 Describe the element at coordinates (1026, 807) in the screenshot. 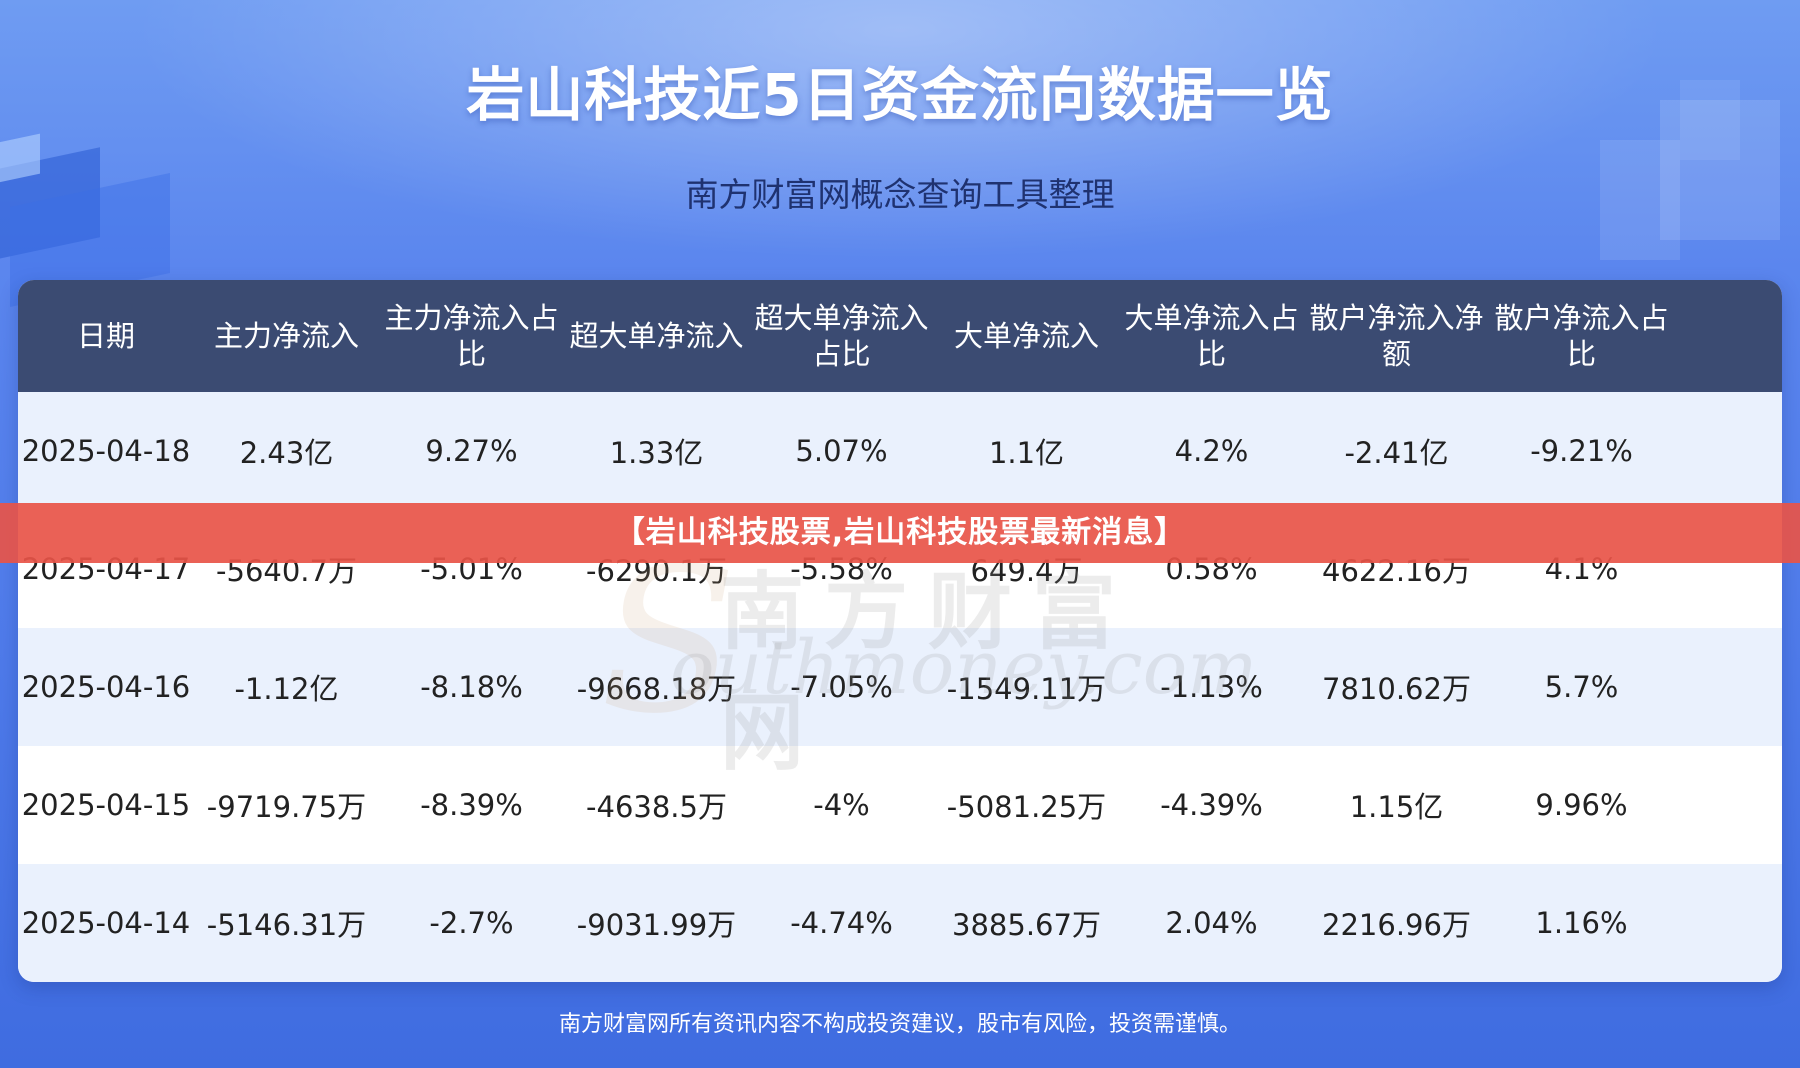

I see `cell-large-inflow: -5081.25万` at that location.